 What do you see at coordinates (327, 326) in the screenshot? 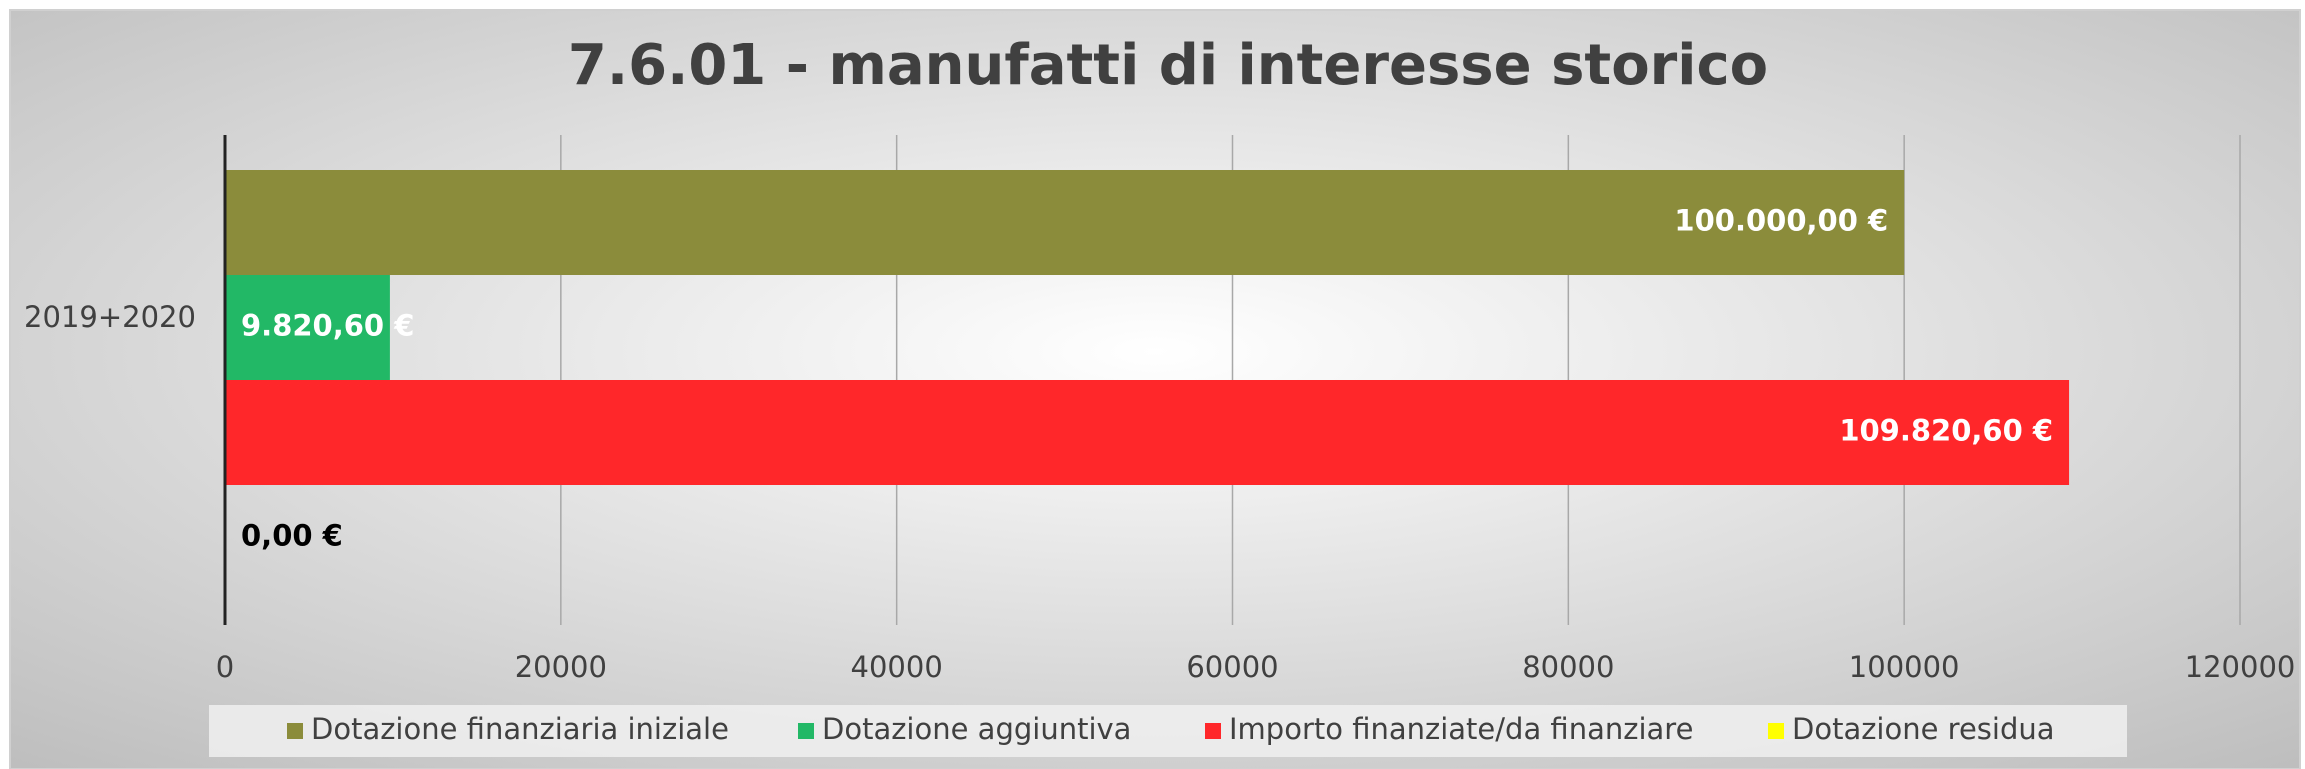
I see `data-label: 9.820,60 €` at bounding box center [327, 326].